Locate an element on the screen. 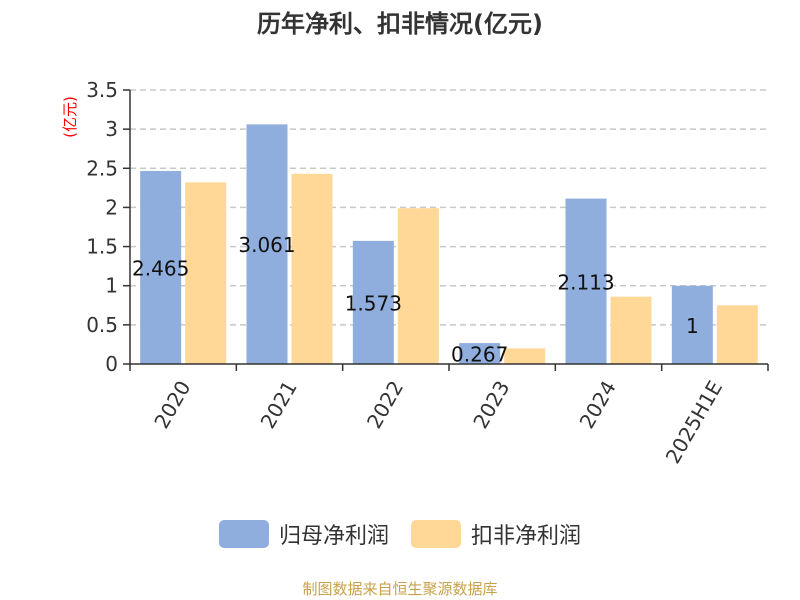  x-tick-label-2024: 2024 is located at coordinates (598, 405).